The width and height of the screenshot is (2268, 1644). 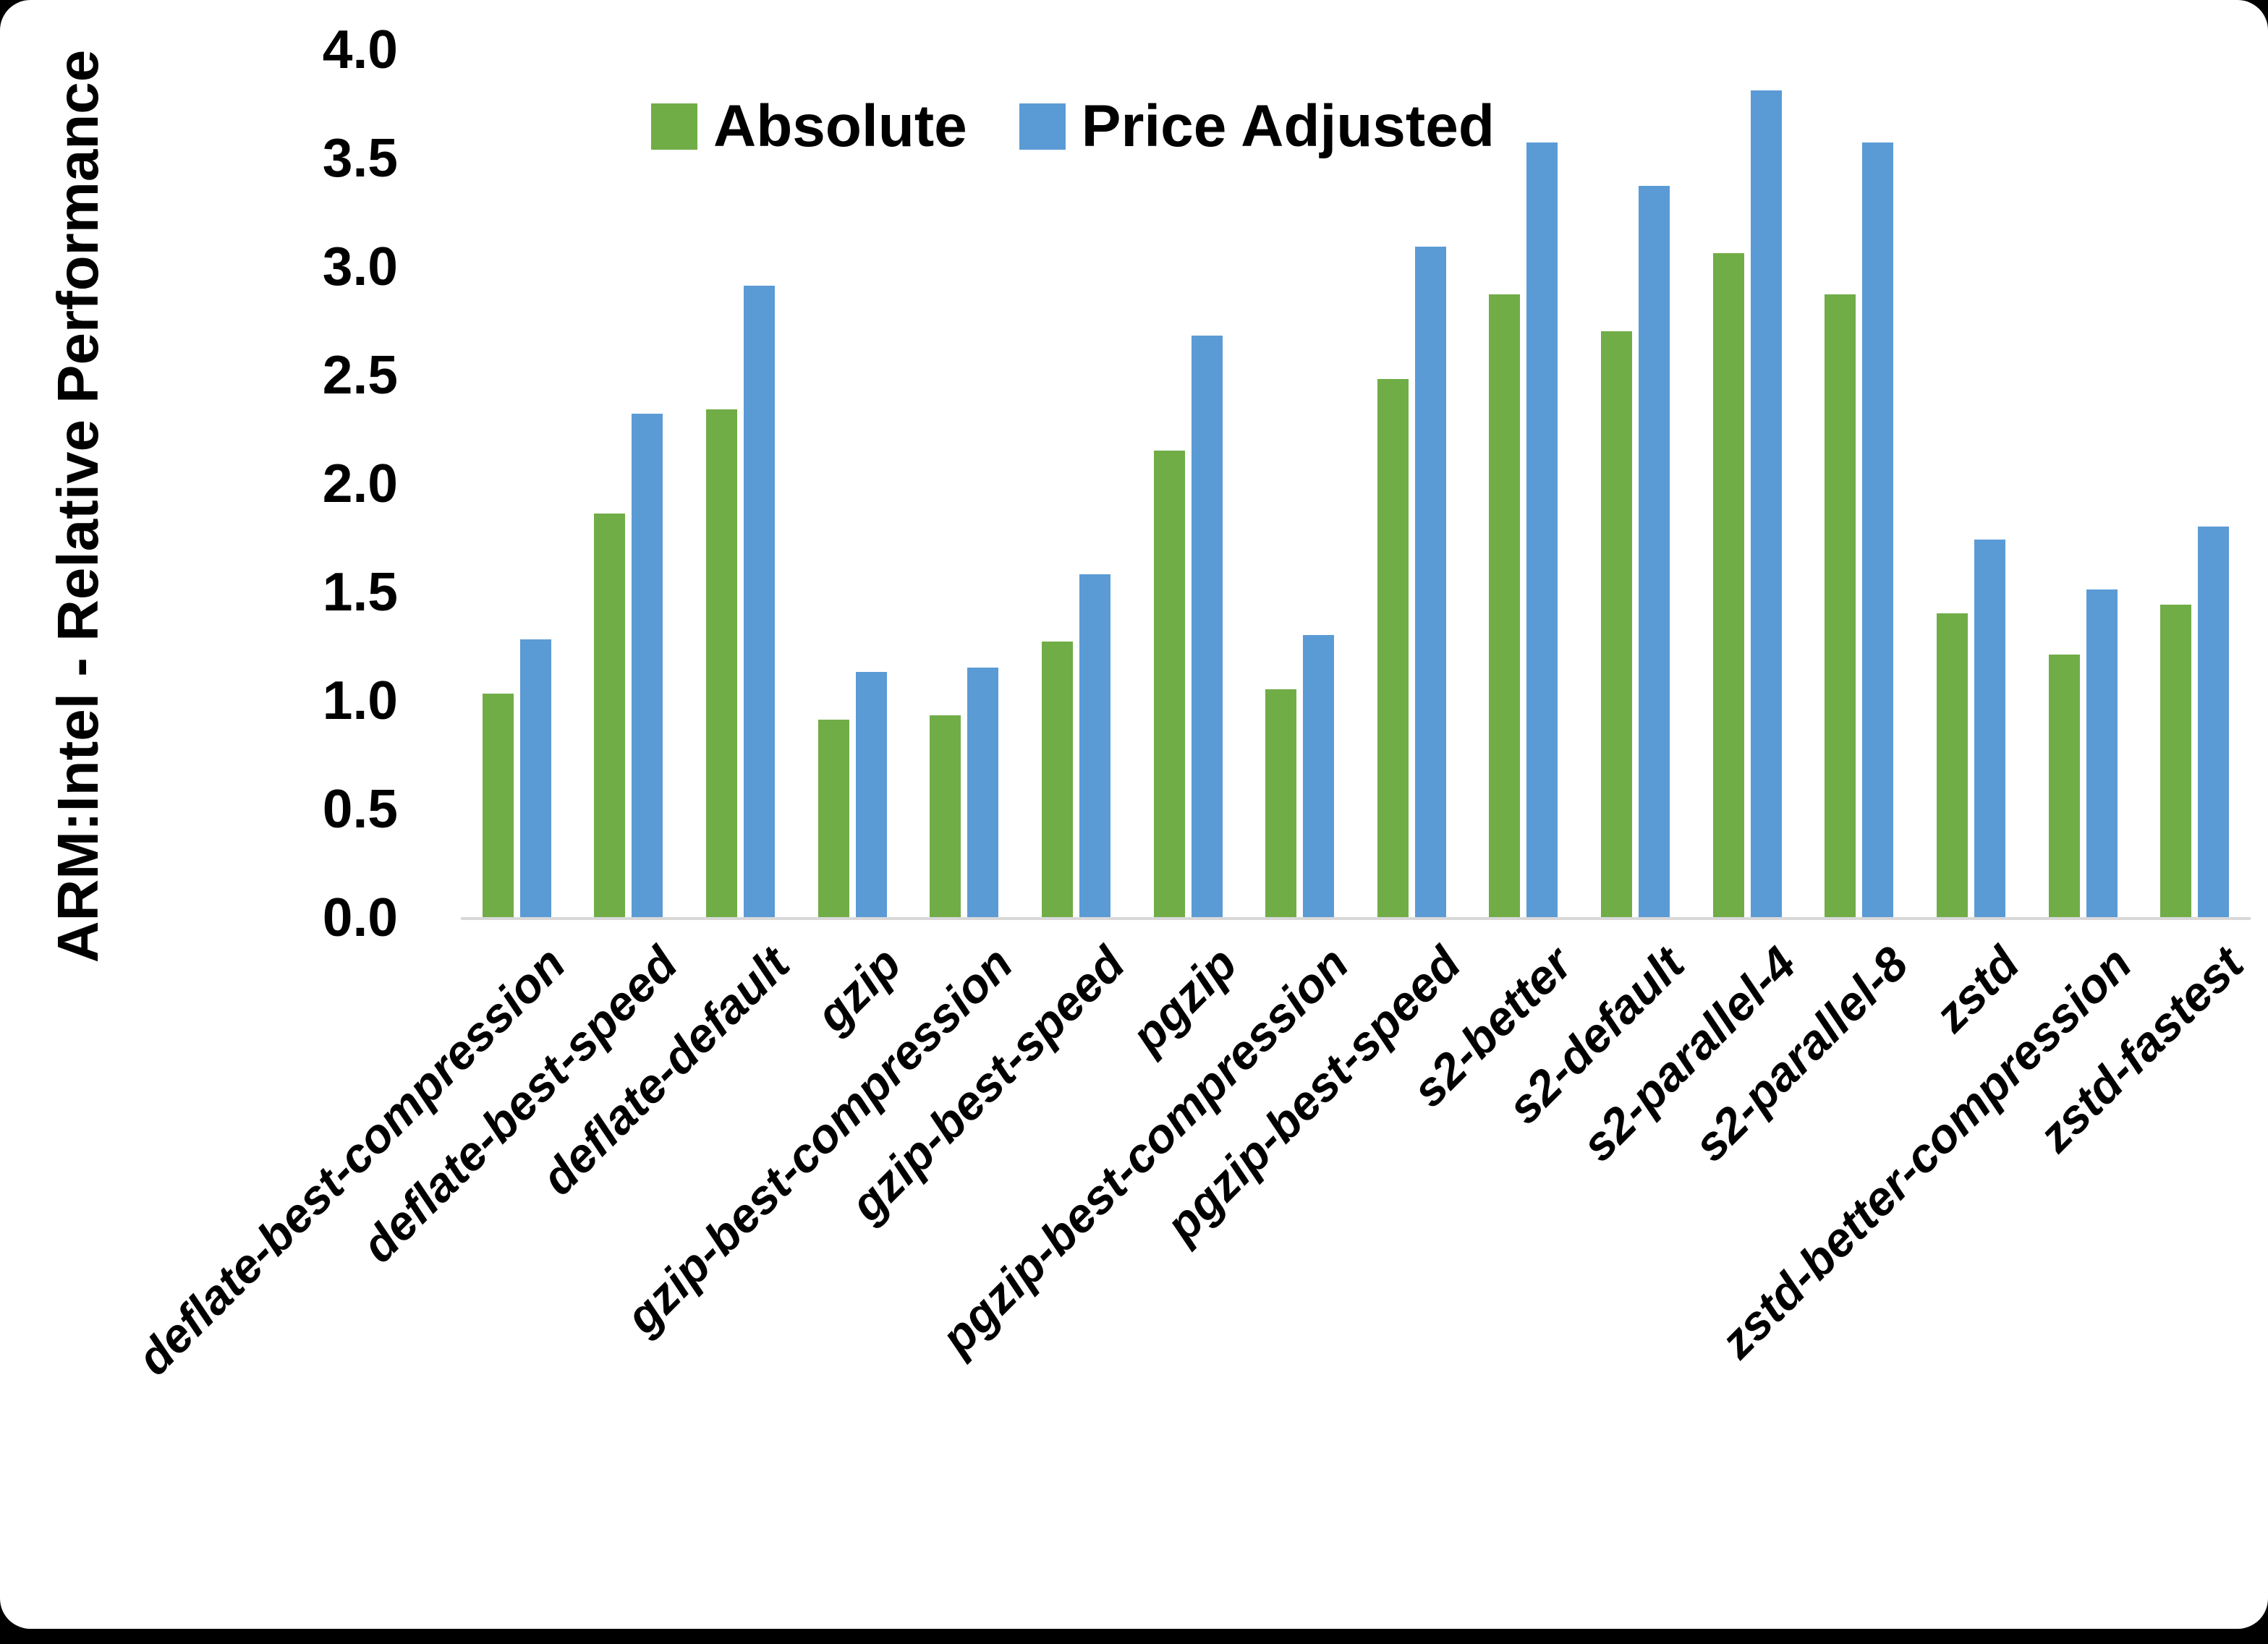 What do you see at coordinates (360, 266) in the screenshot?
I see `y-axis-tick-label: 3.0` at bounding box center [360, 266].